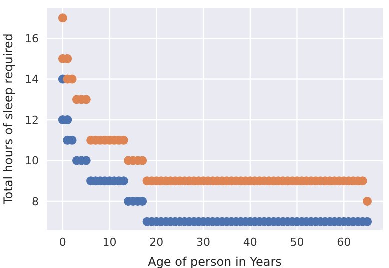 The height and width of the screenshot is (268, 389). I want to click on y-tick-label: 12, so click(32, 120).